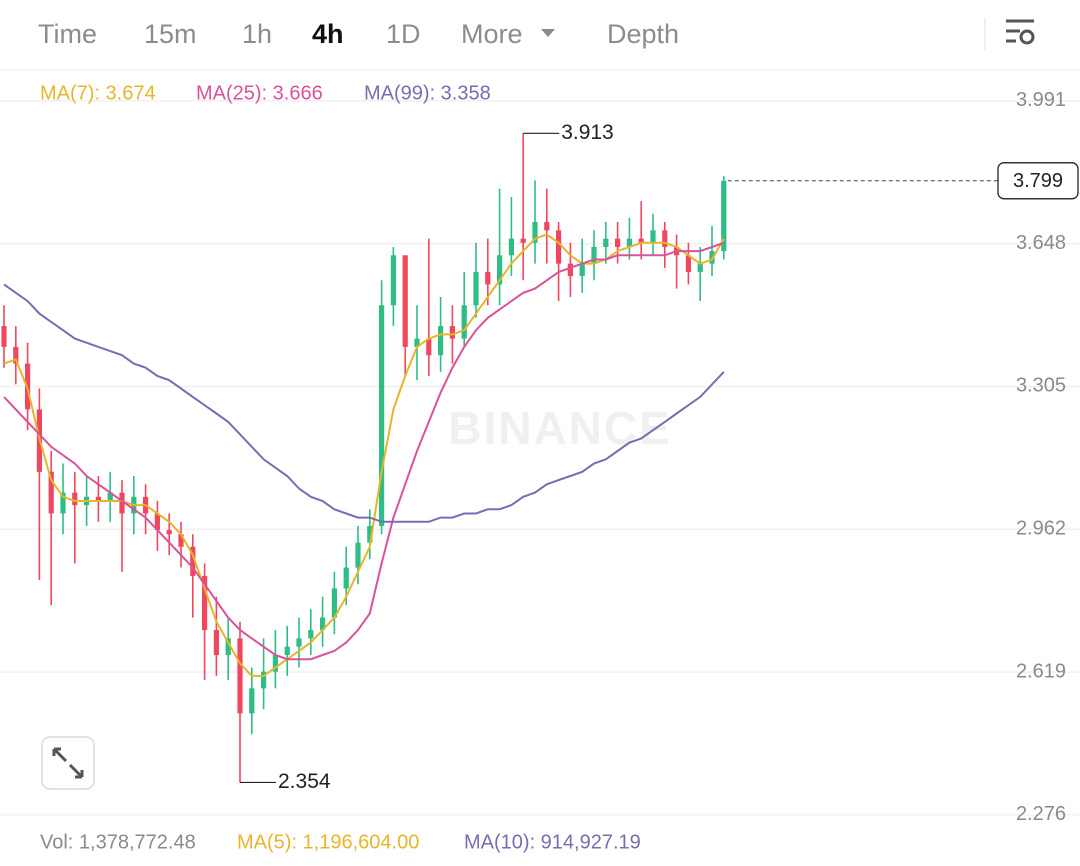 This screenshot has width=1080, height=866. Describe the element at coordinates (643, 34) in the screenshot. I see `toolbar-tab: Depth` at that location.